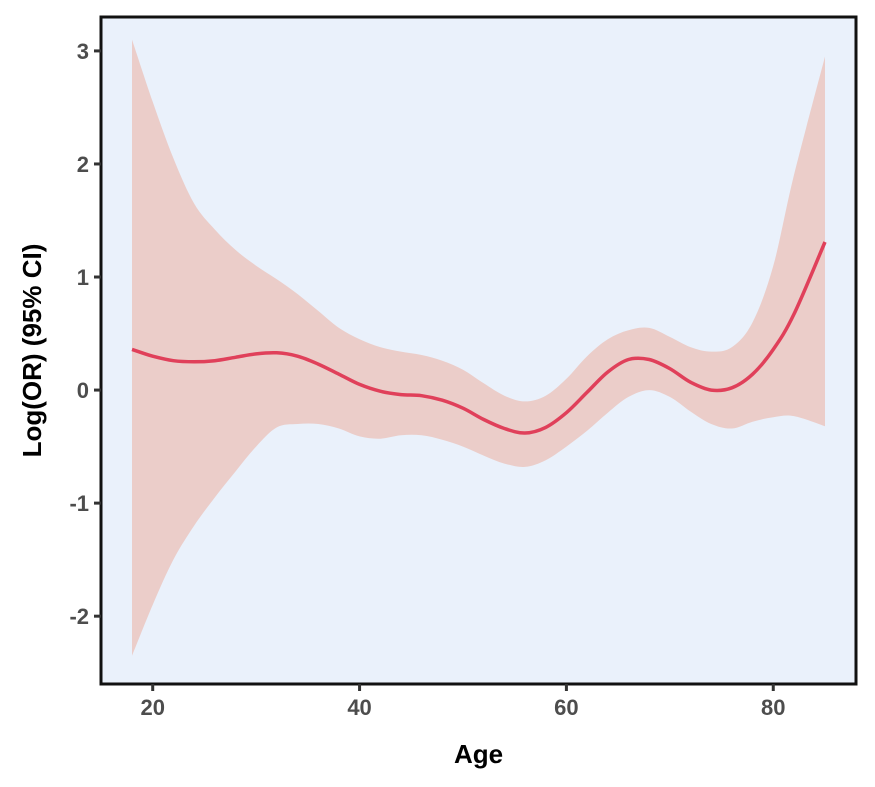 This screenshot has height=787, width=875. What do you see at coordinates (359, 707) in the screenshot?
I see `x-tick-label: 40` at bounding box center [359, 707].